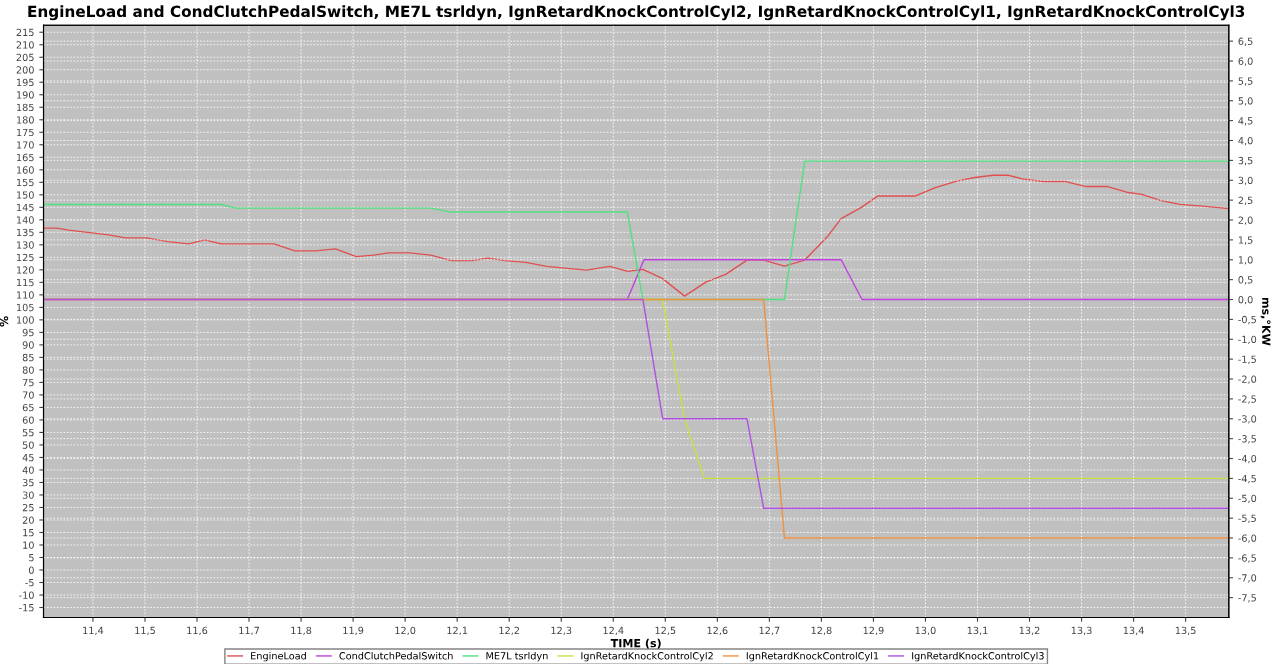 The width and height of the screenshot is (1280, 664). Describe the element at coordinates (25, 282) in the screenshot. I see `y-tick-label: 115` at that location.